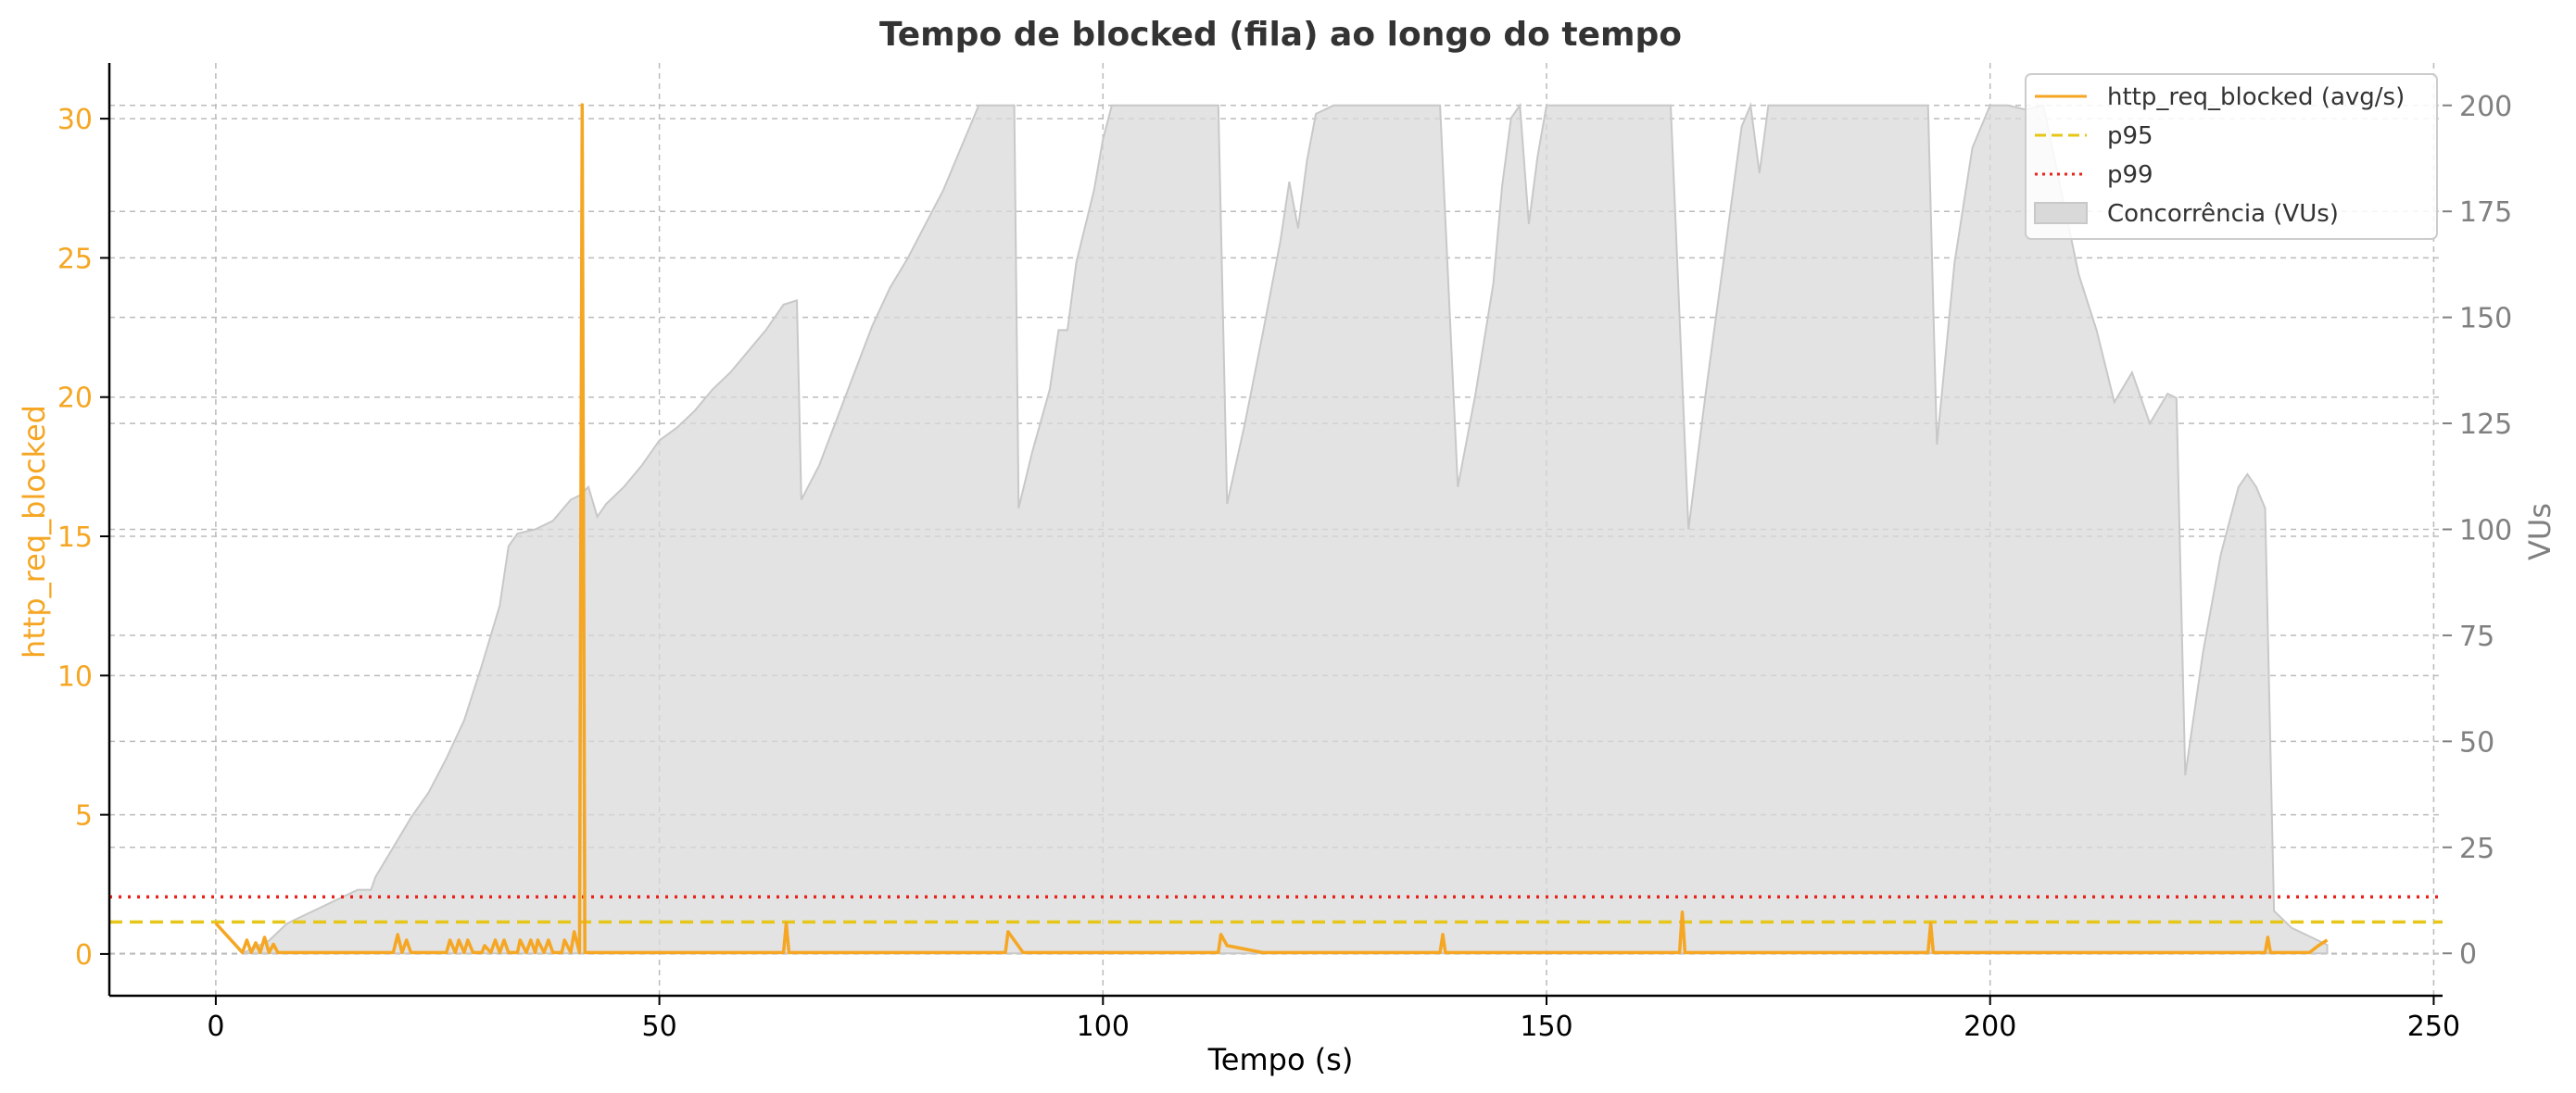 This screenshot has width=2576, height=1093. I want to click on y-right-tick-label: 150, so click(2486, 319).